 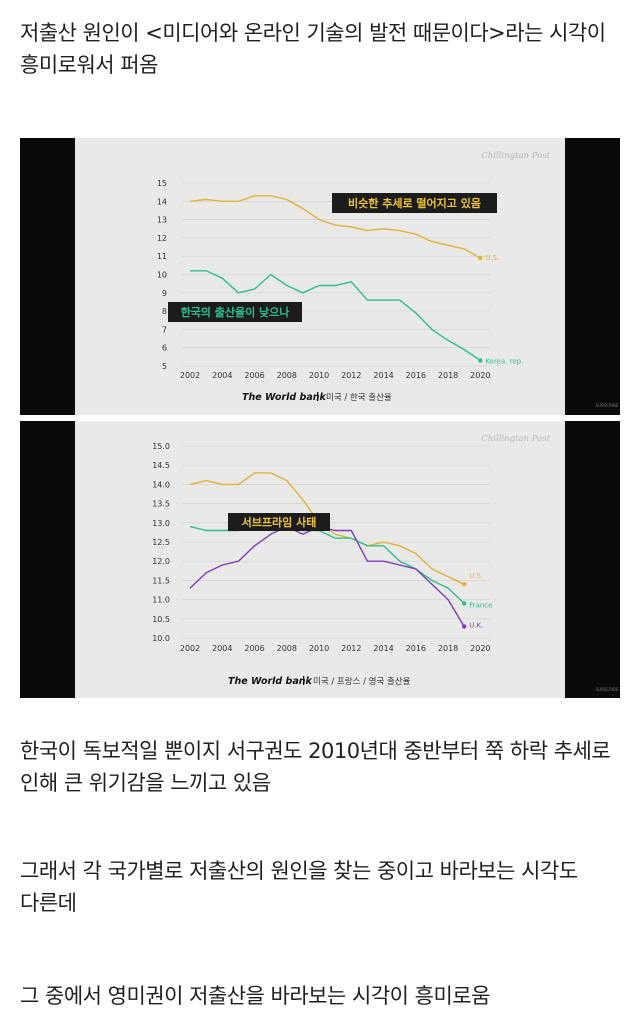 What do you see at coordinates (164, 348) in the screenshot?
I see `y-tick-label: 6` at bounding box center [164, 348].